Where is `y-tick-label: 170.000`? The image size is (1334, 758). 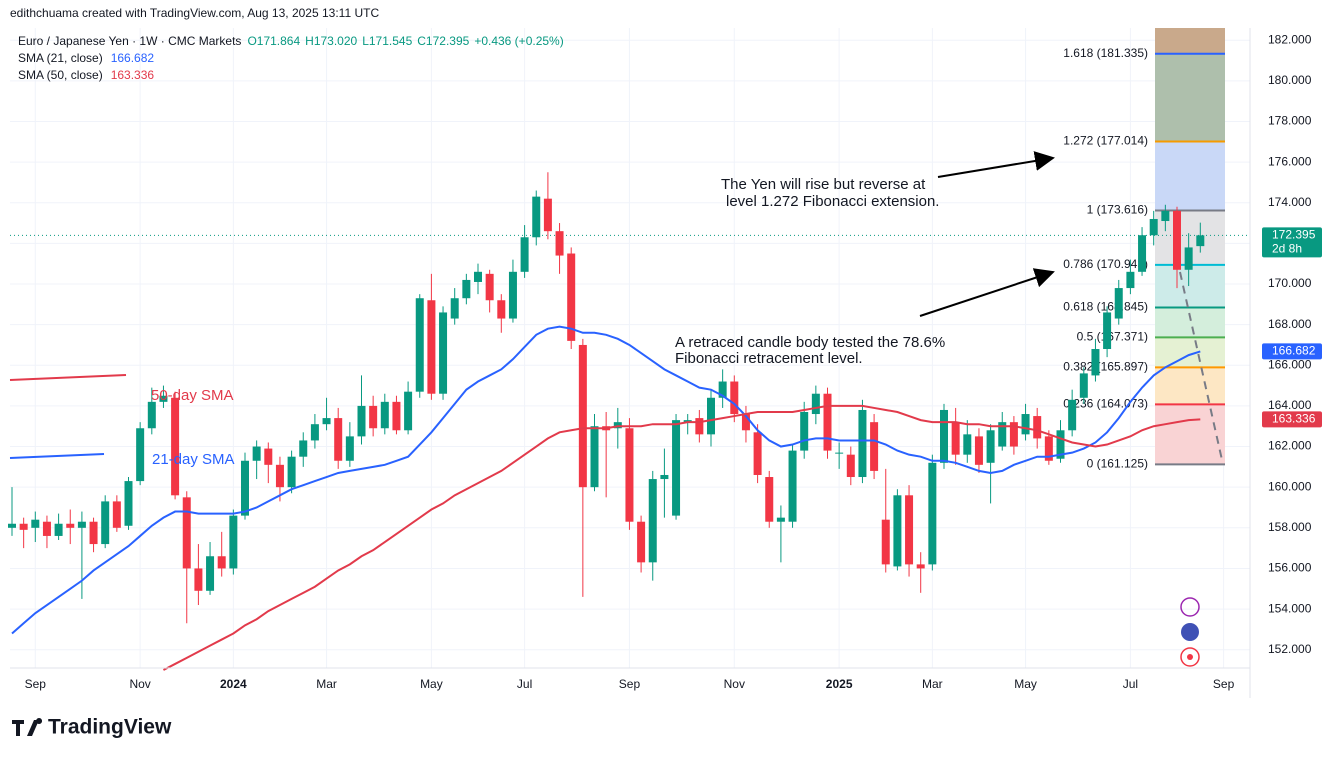
y-tick-label: 170.000 is located at coordinates (1290, 283).